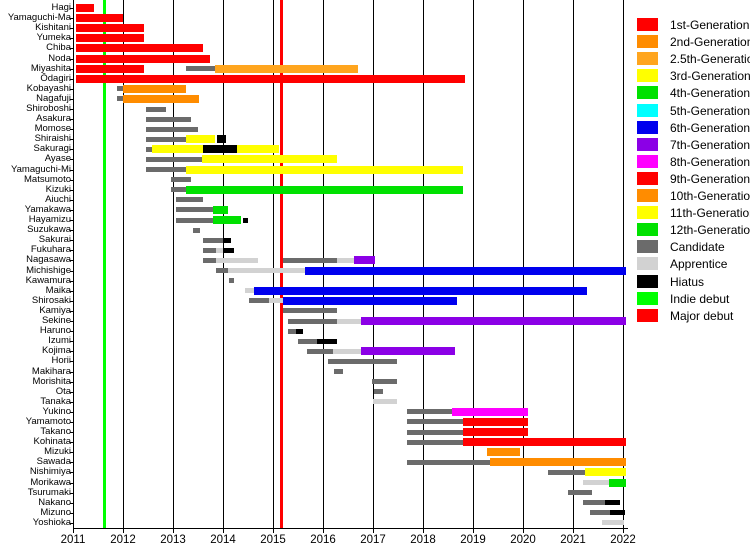  I want to click on legend-item: 11th-Generation, so click(693, 213).